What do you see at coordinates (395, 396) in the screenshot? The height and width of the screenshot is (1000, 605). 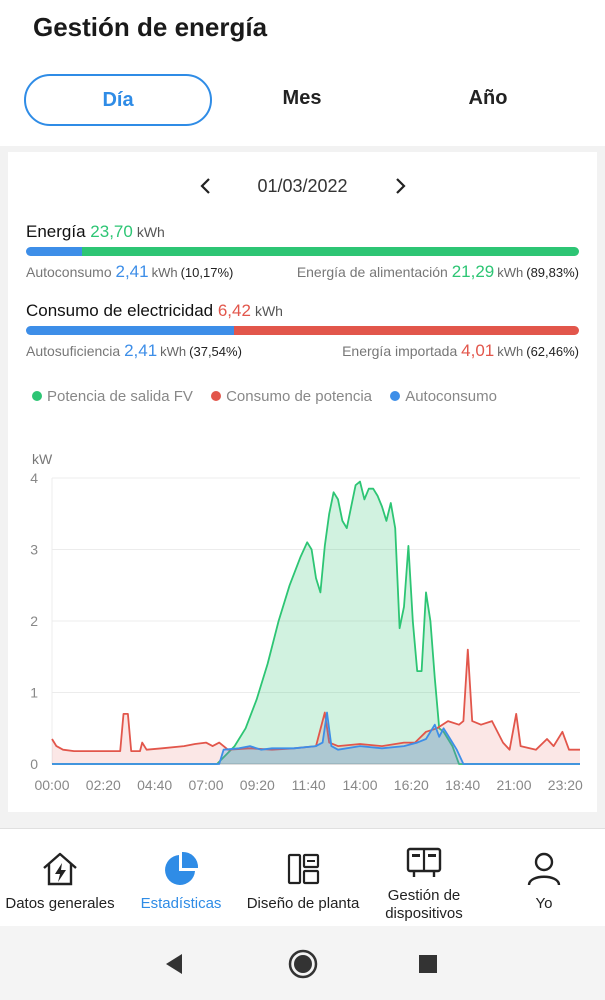 I see `legend-dot-self` at bounding box center [395, 396].